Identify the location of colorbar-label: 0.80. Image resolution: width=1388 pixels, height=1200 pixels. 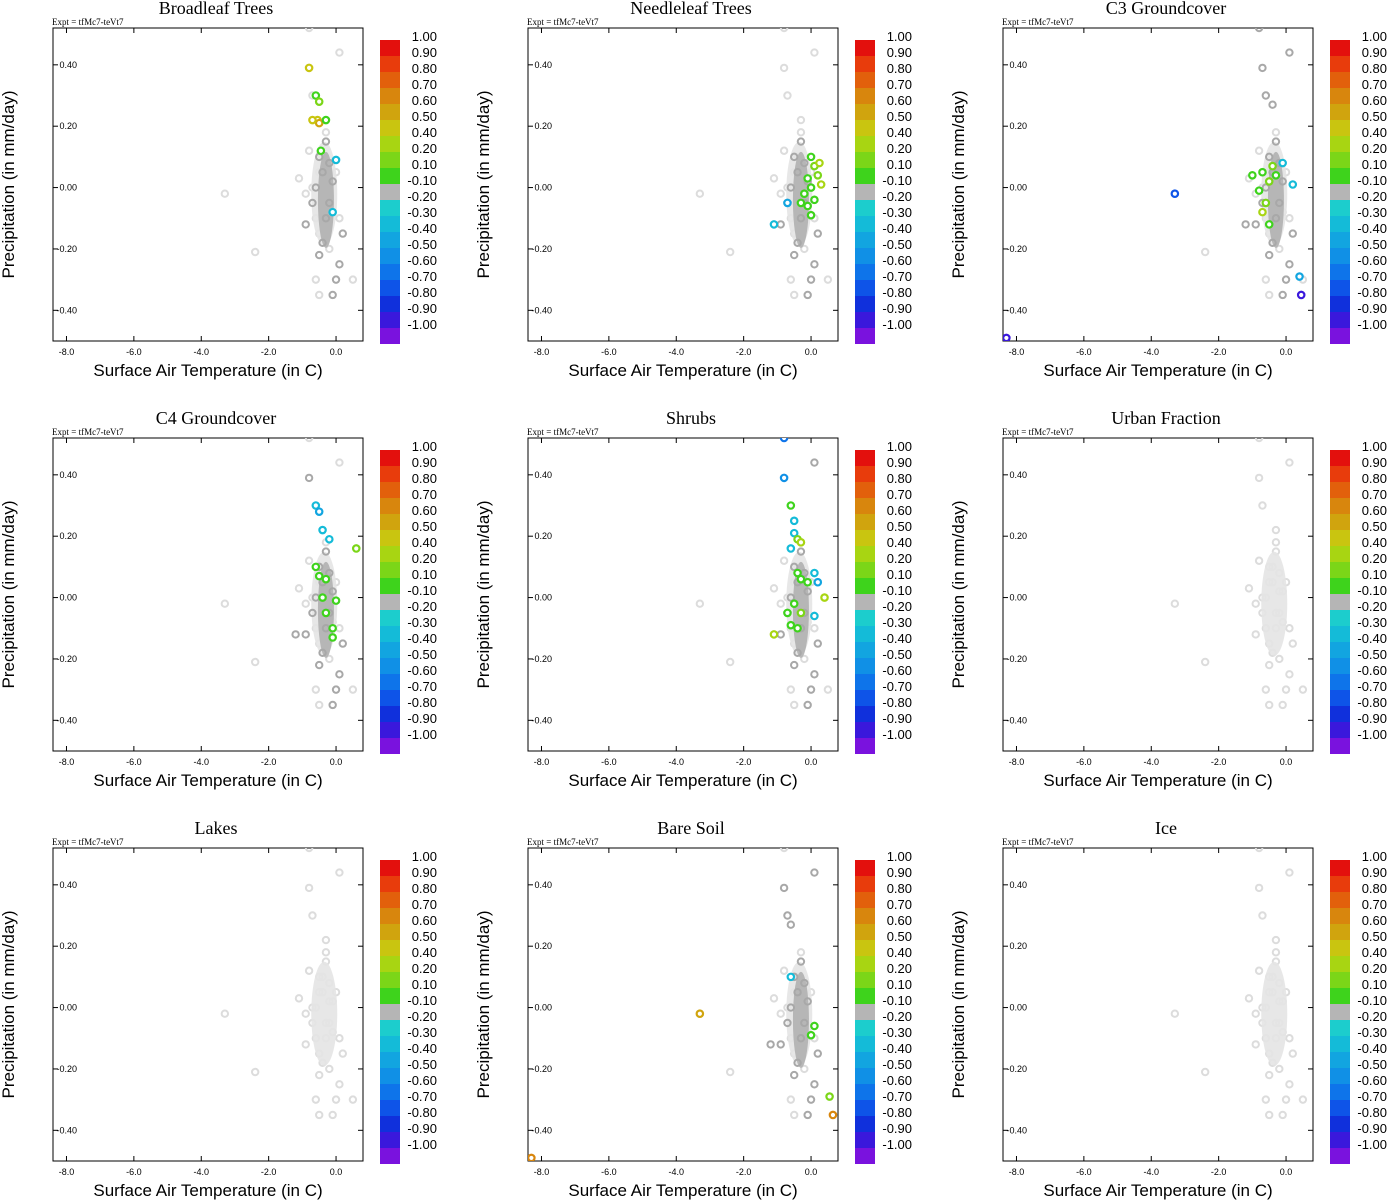
(1374, 478).